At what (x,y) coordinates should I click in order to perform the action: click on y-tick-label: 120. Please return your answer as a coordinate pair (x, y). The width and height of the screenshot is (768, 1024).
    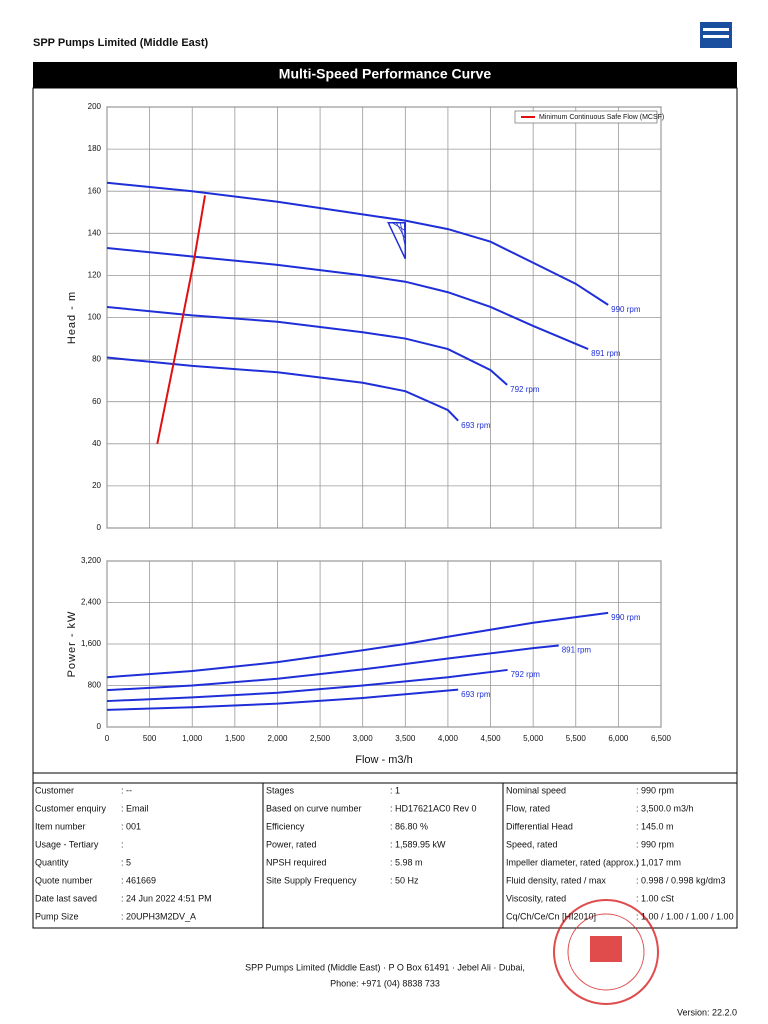
    Looking at the image, I should click on (95, 275).